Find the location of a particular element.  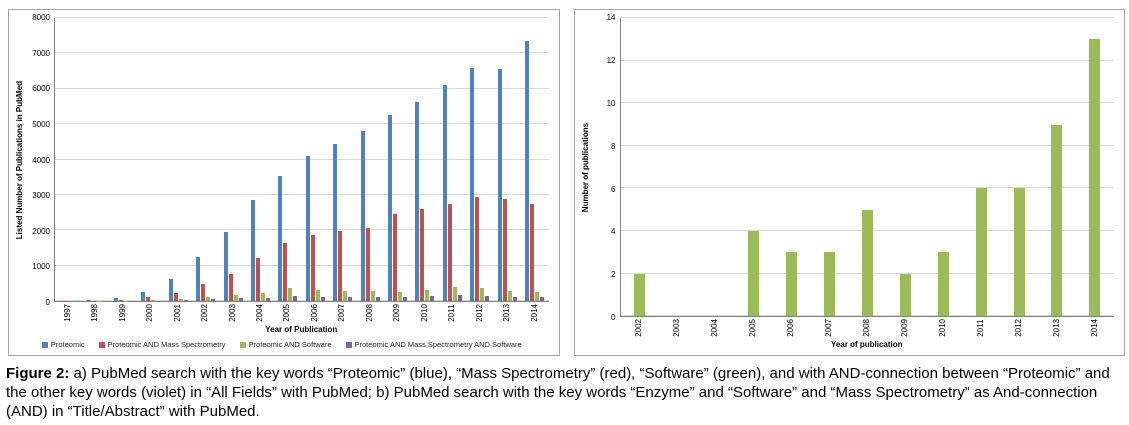

x-tick-label: 2007 is located at coordinates (342, 313).